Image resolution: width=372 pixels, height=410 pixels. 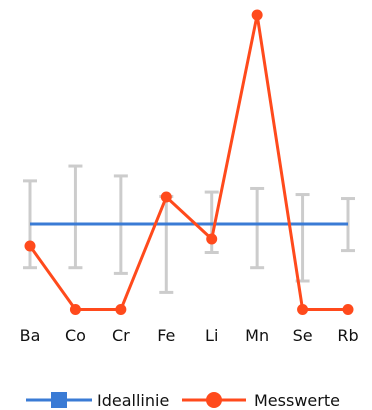 What do you see at coordinates (348, 309) in the screenshot?
I see `messwerte-point-rb` at bounding box center [348, 309].